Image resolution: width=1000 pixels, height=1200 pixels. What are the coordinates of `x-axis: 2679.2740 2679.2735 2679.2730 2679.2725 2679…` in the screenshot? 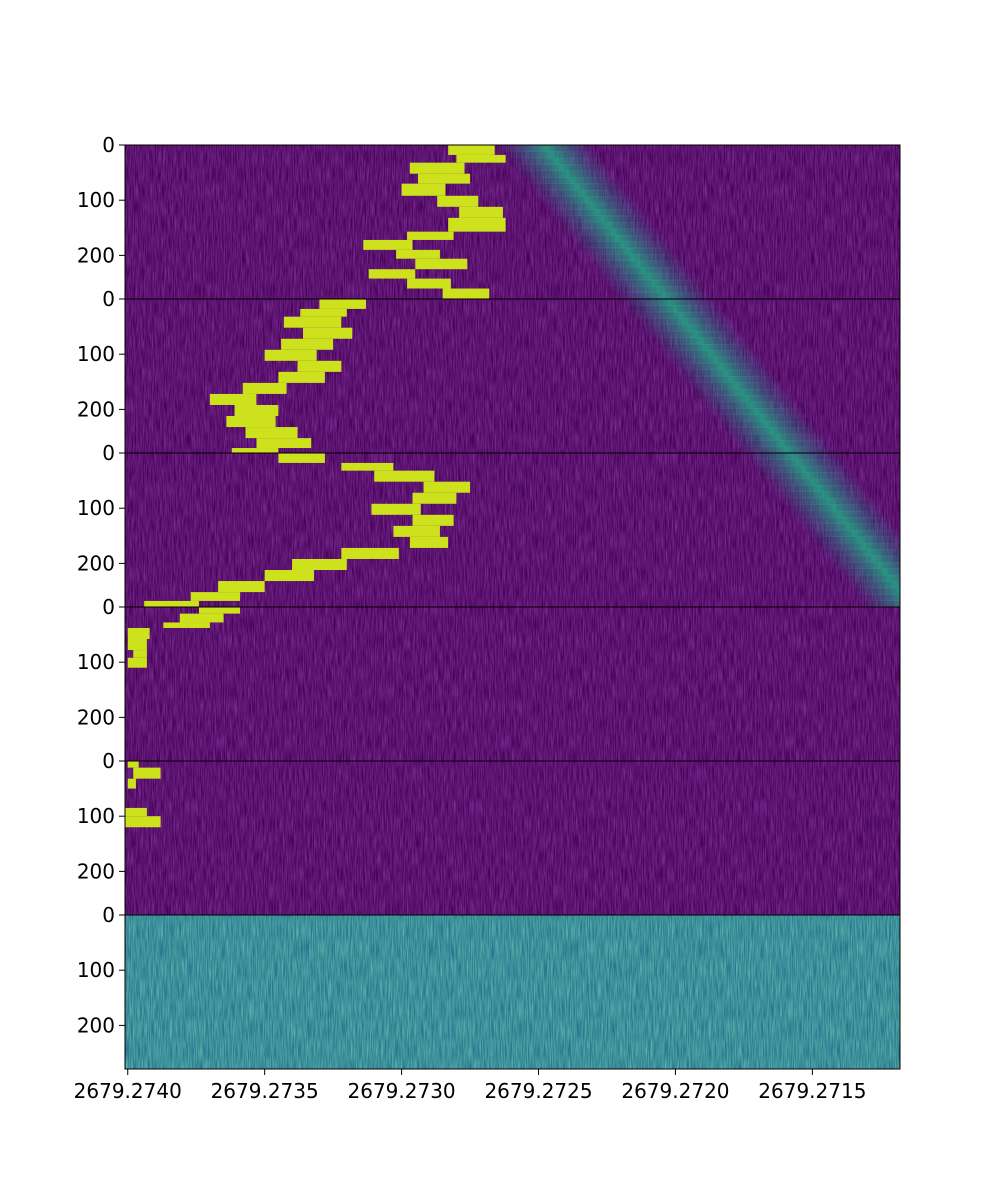 It's located at (470, 1086).